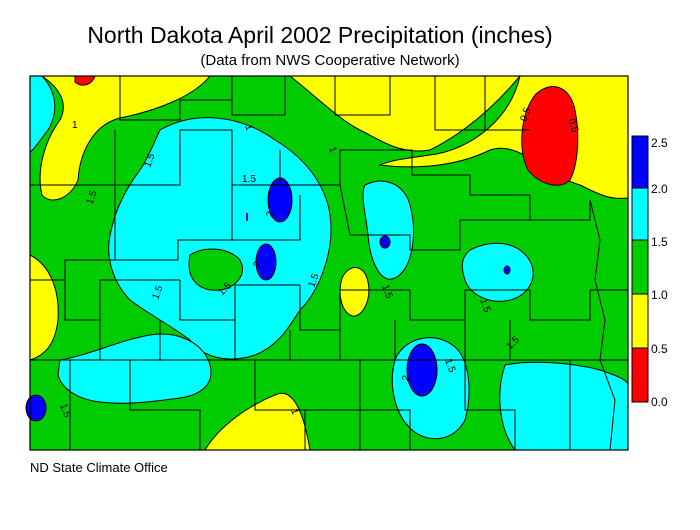  What do you see at coordinates (125, 138) in the screenshot?
I see `region-yellow-nw` at bounding box center [125, 138].